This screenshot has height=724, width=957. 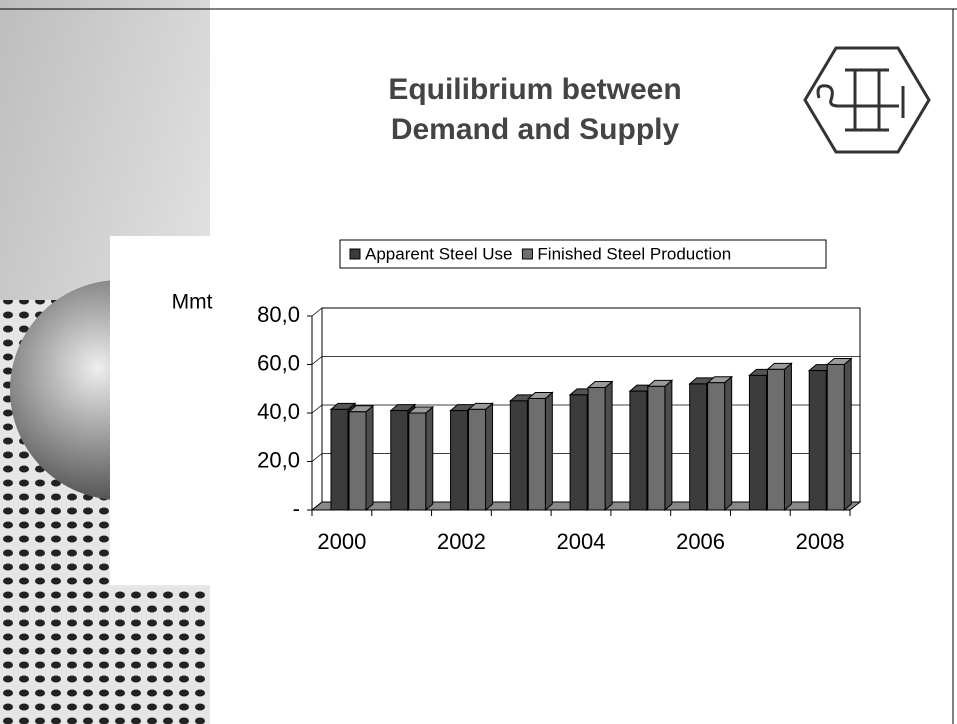 I want to click on x-tick-label: 2002, so click(x=461, y=541).